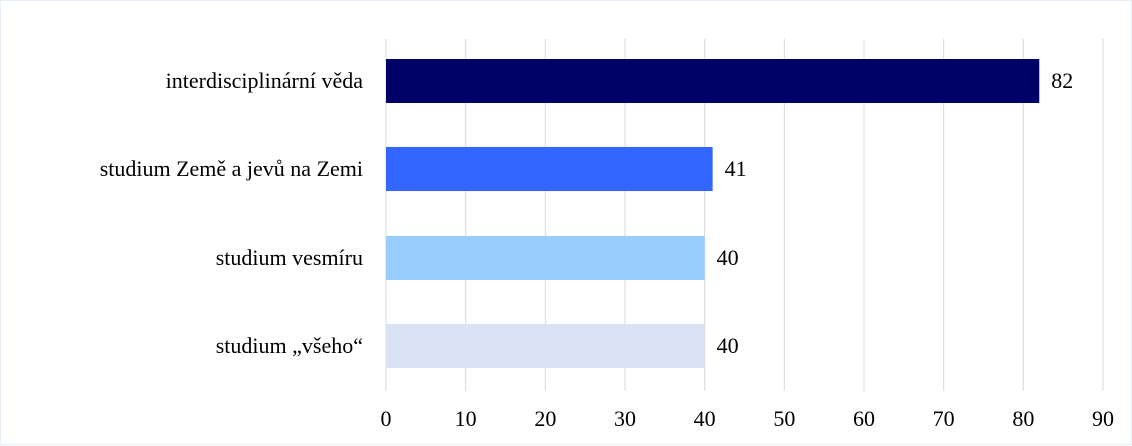 The width and height of the screenshot is (1132, 446). Describe the element at coordinates (289, 257) in the screenshot. I see `category-label: studium vesmíru` at that location.